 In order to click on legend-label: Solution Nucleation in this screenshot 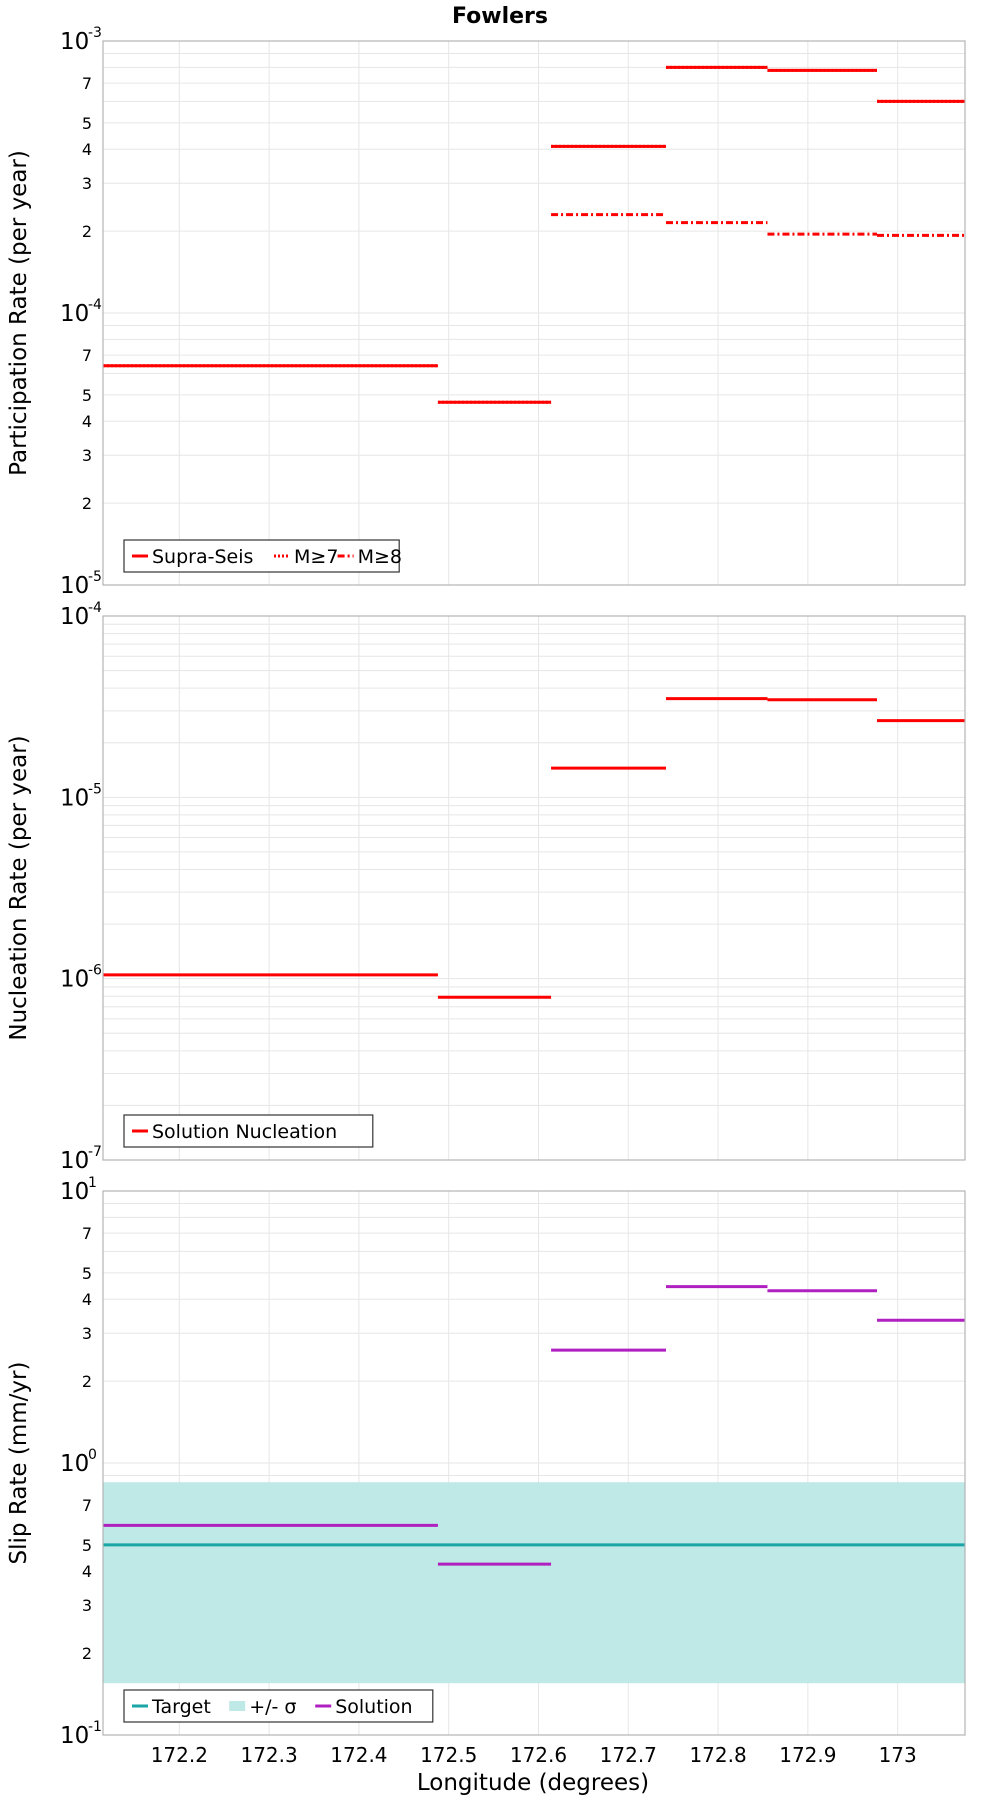, I will do `click(244, 1132)`.